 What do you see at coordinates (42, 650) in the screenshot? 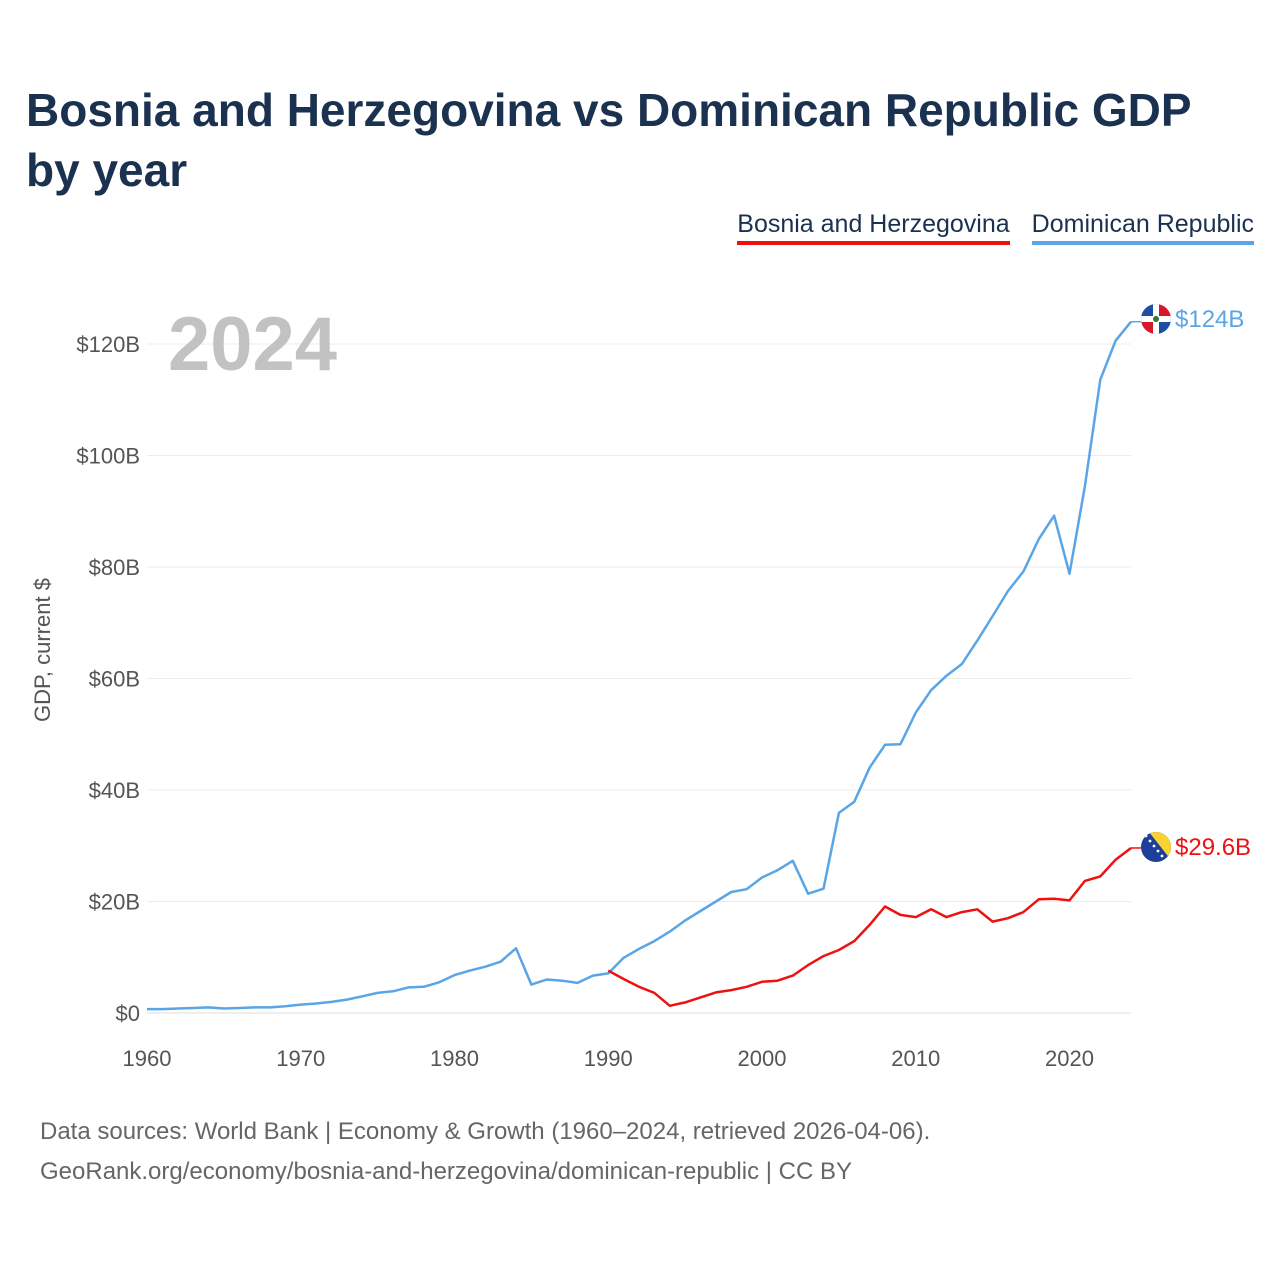
I see `y-axis-label: GDP, current $` at bounding box center [42, 650].